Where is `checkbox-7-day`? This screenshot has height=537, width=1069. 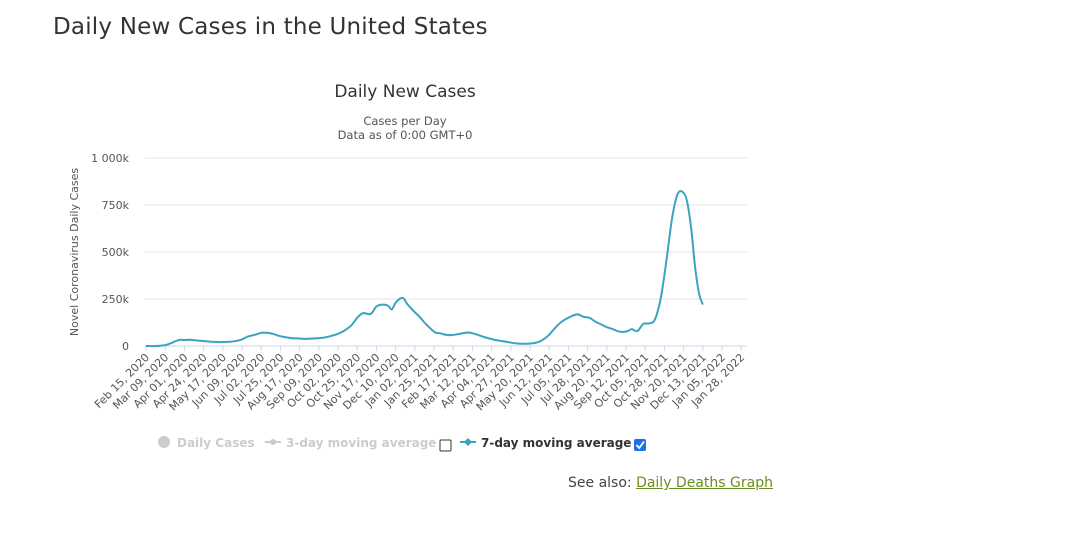
checkbox-7-day is located at coordinates (640, 445).